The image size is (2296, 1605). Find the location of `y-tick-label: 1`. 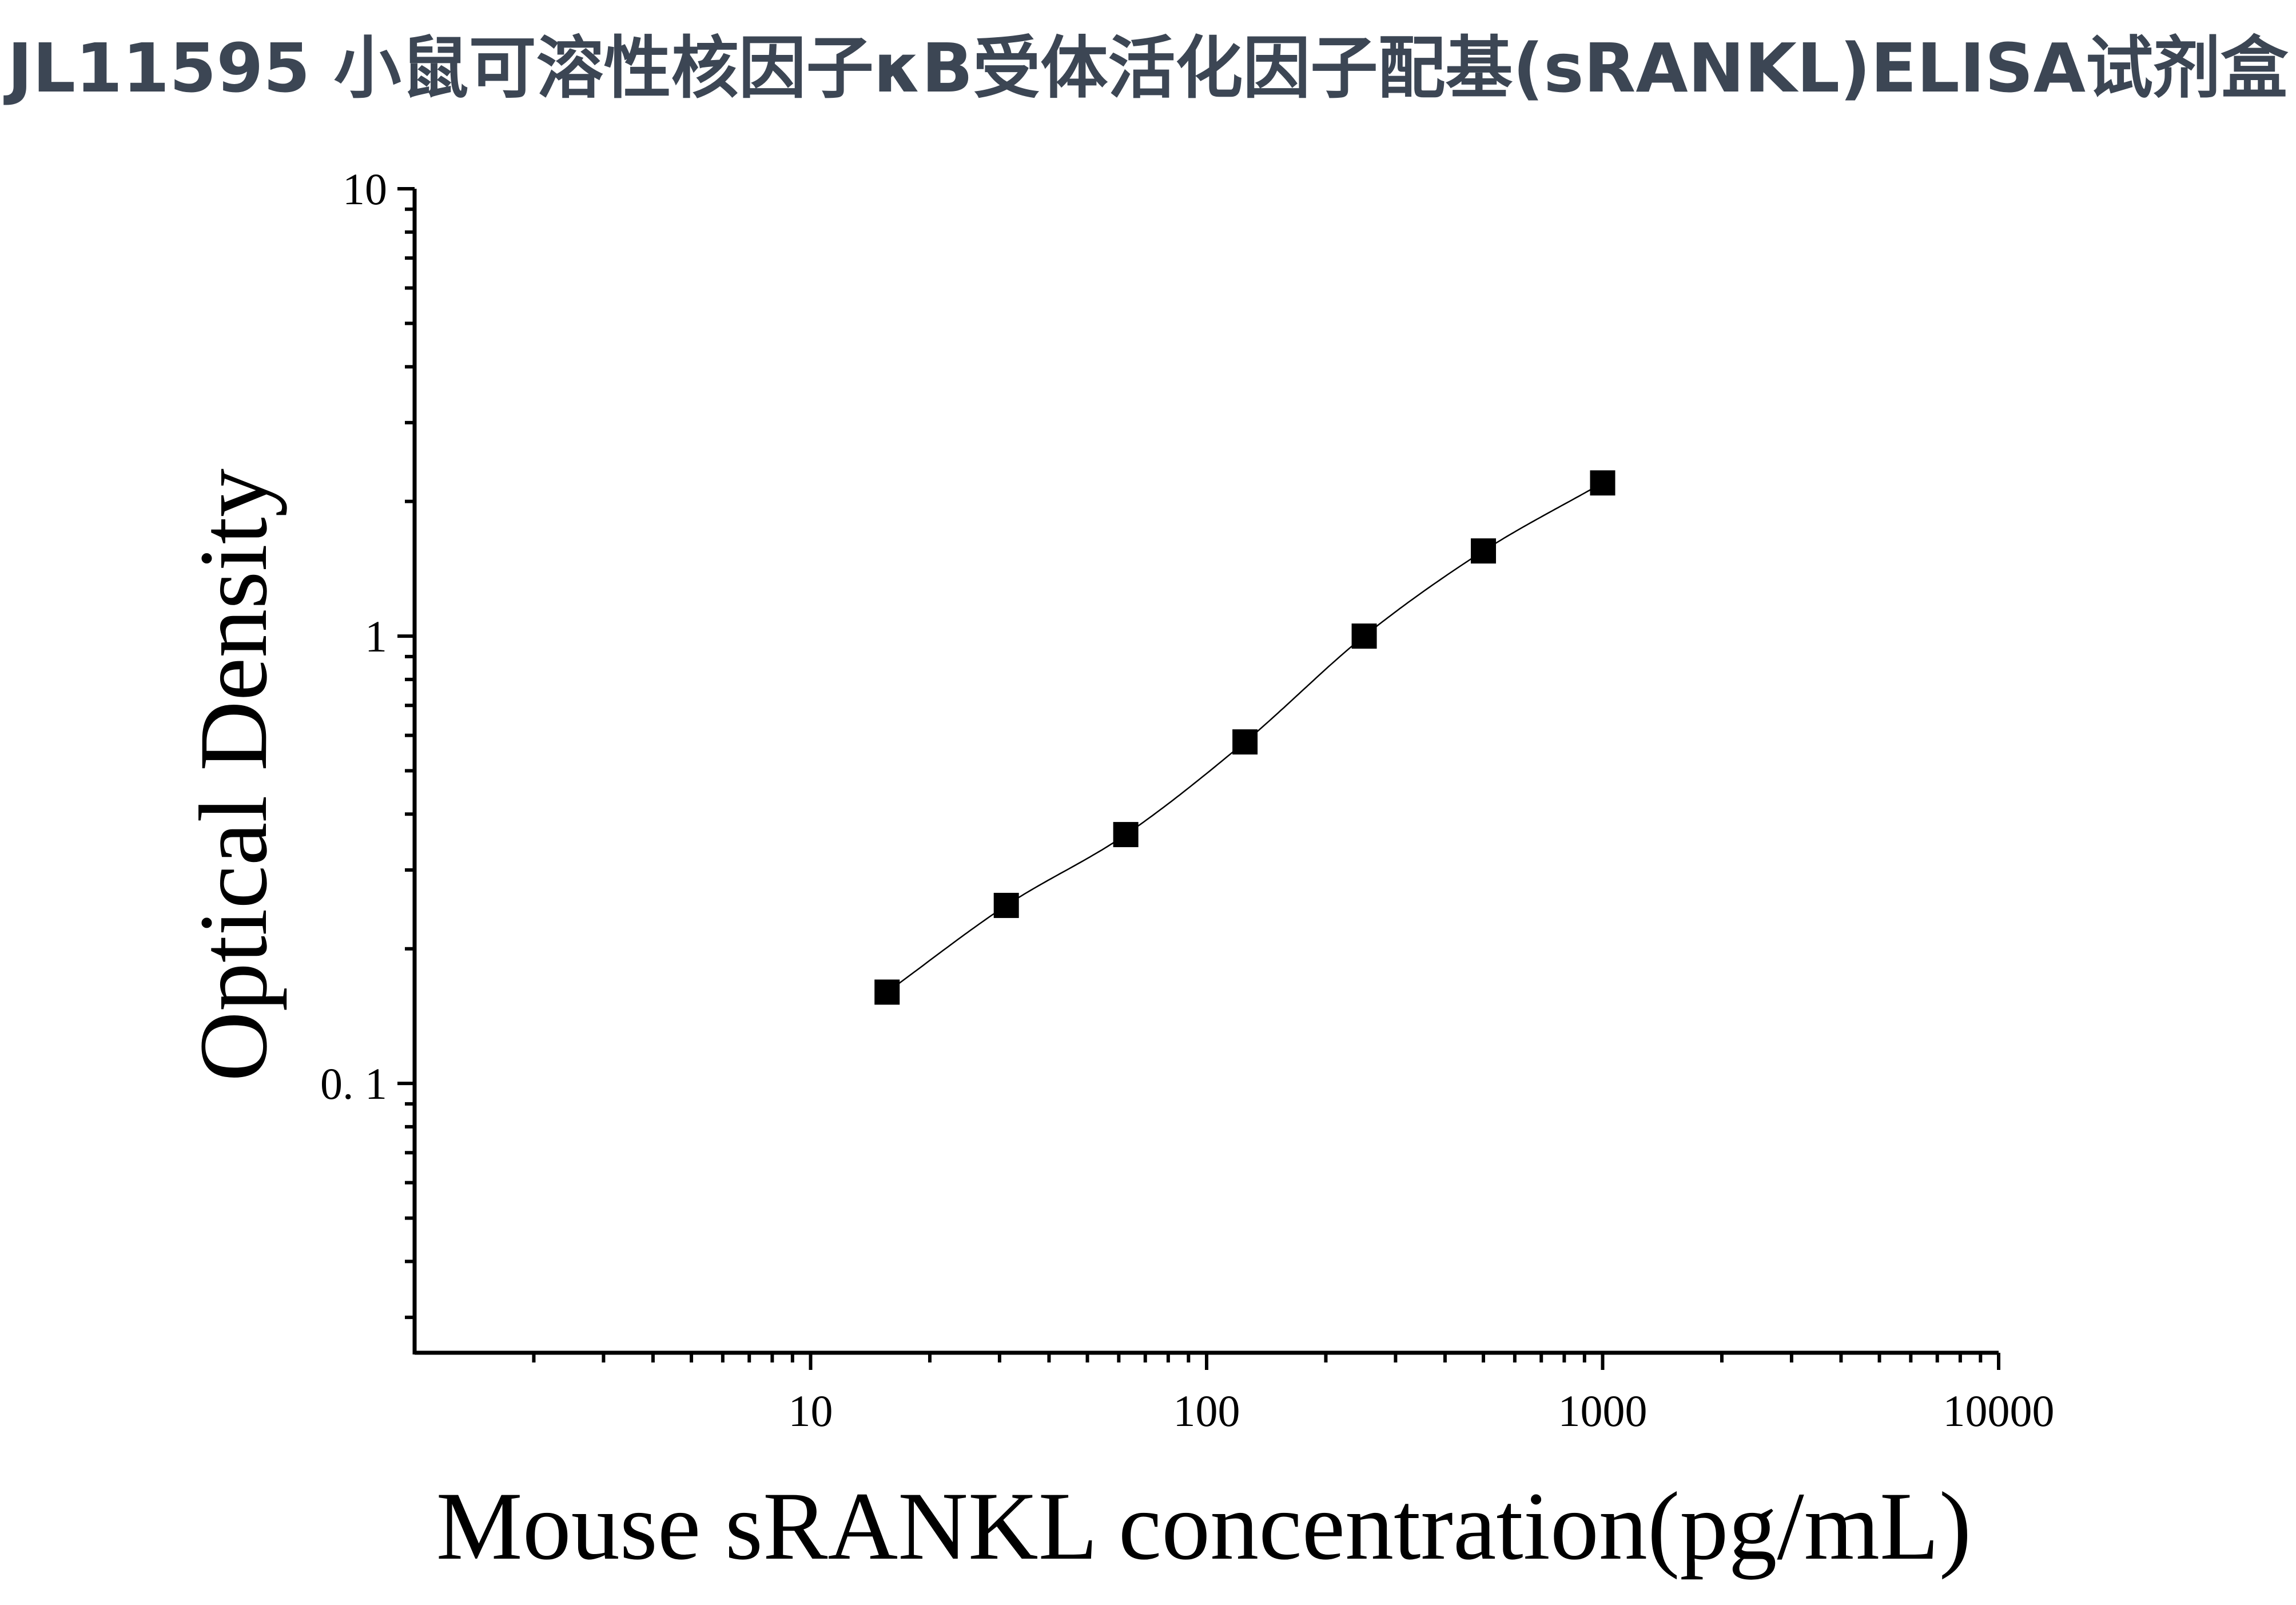

y-tick-label: 1 is located at coordinates (376, 636).